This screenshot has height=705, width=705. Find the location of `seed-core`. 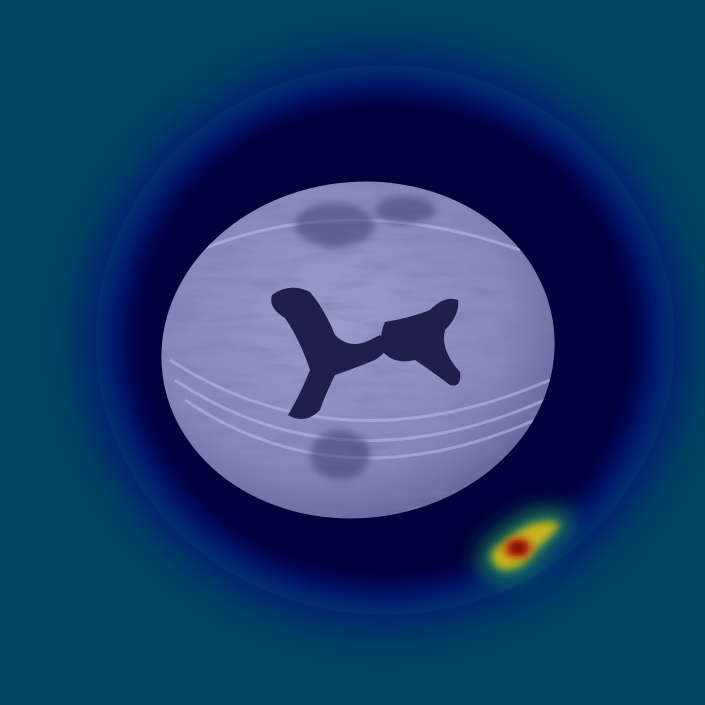

seed-core is located at coordinates (366, 353).